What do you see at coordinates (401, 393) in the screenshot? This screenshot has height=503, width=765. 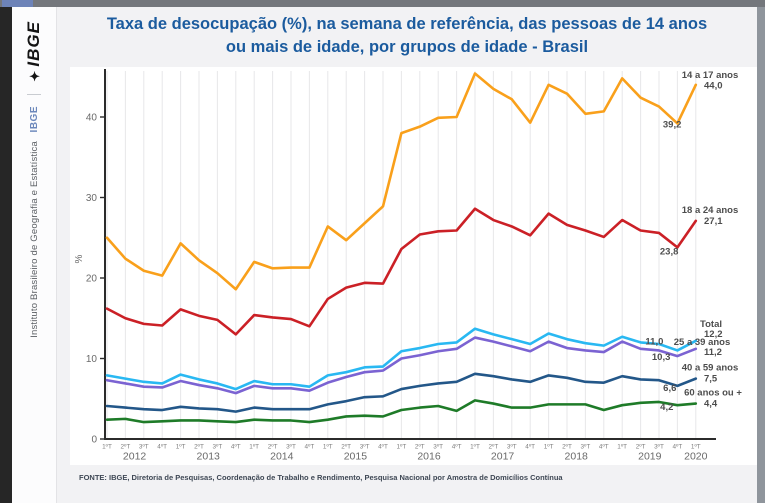 I see `series-line-40-a-59-anos` at bounding box center [401, 393].